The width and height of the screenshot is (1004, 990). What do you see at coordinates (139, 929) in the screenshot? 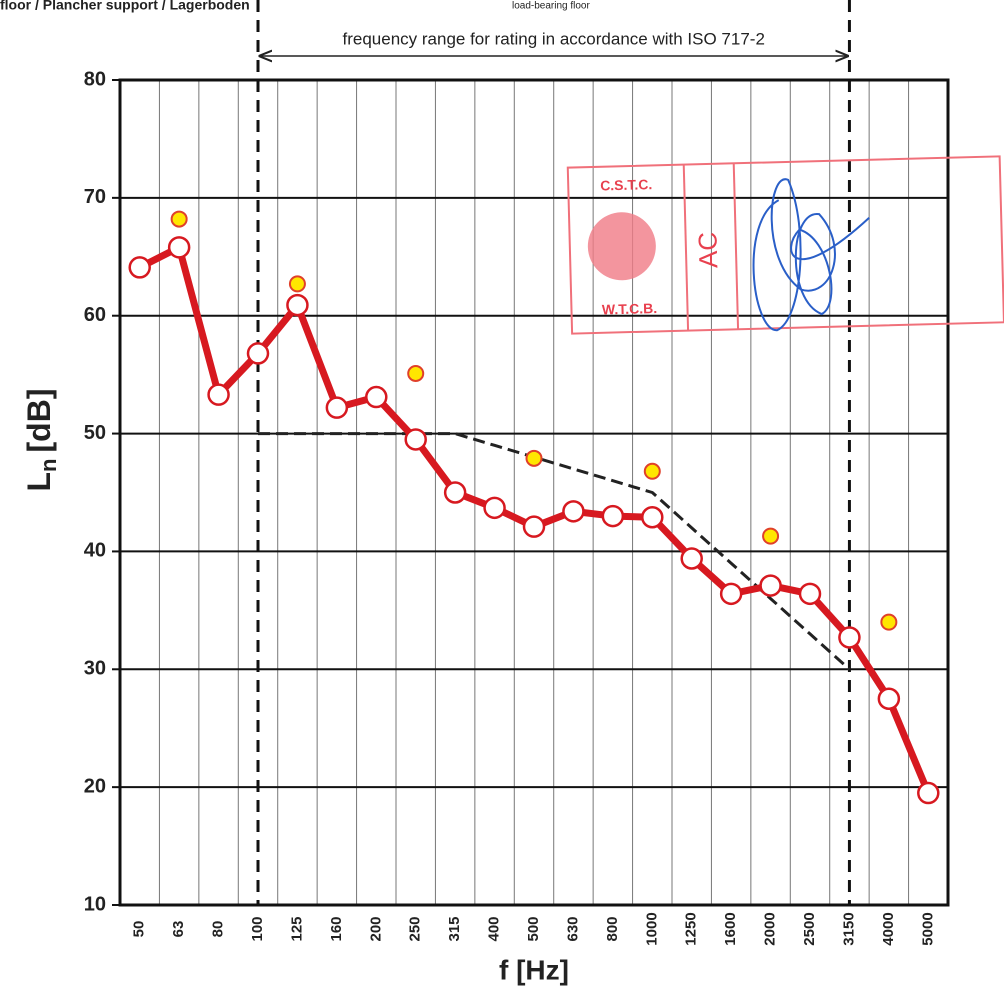
I see `x-tick-label: 50` at bounding box center [139, 929].